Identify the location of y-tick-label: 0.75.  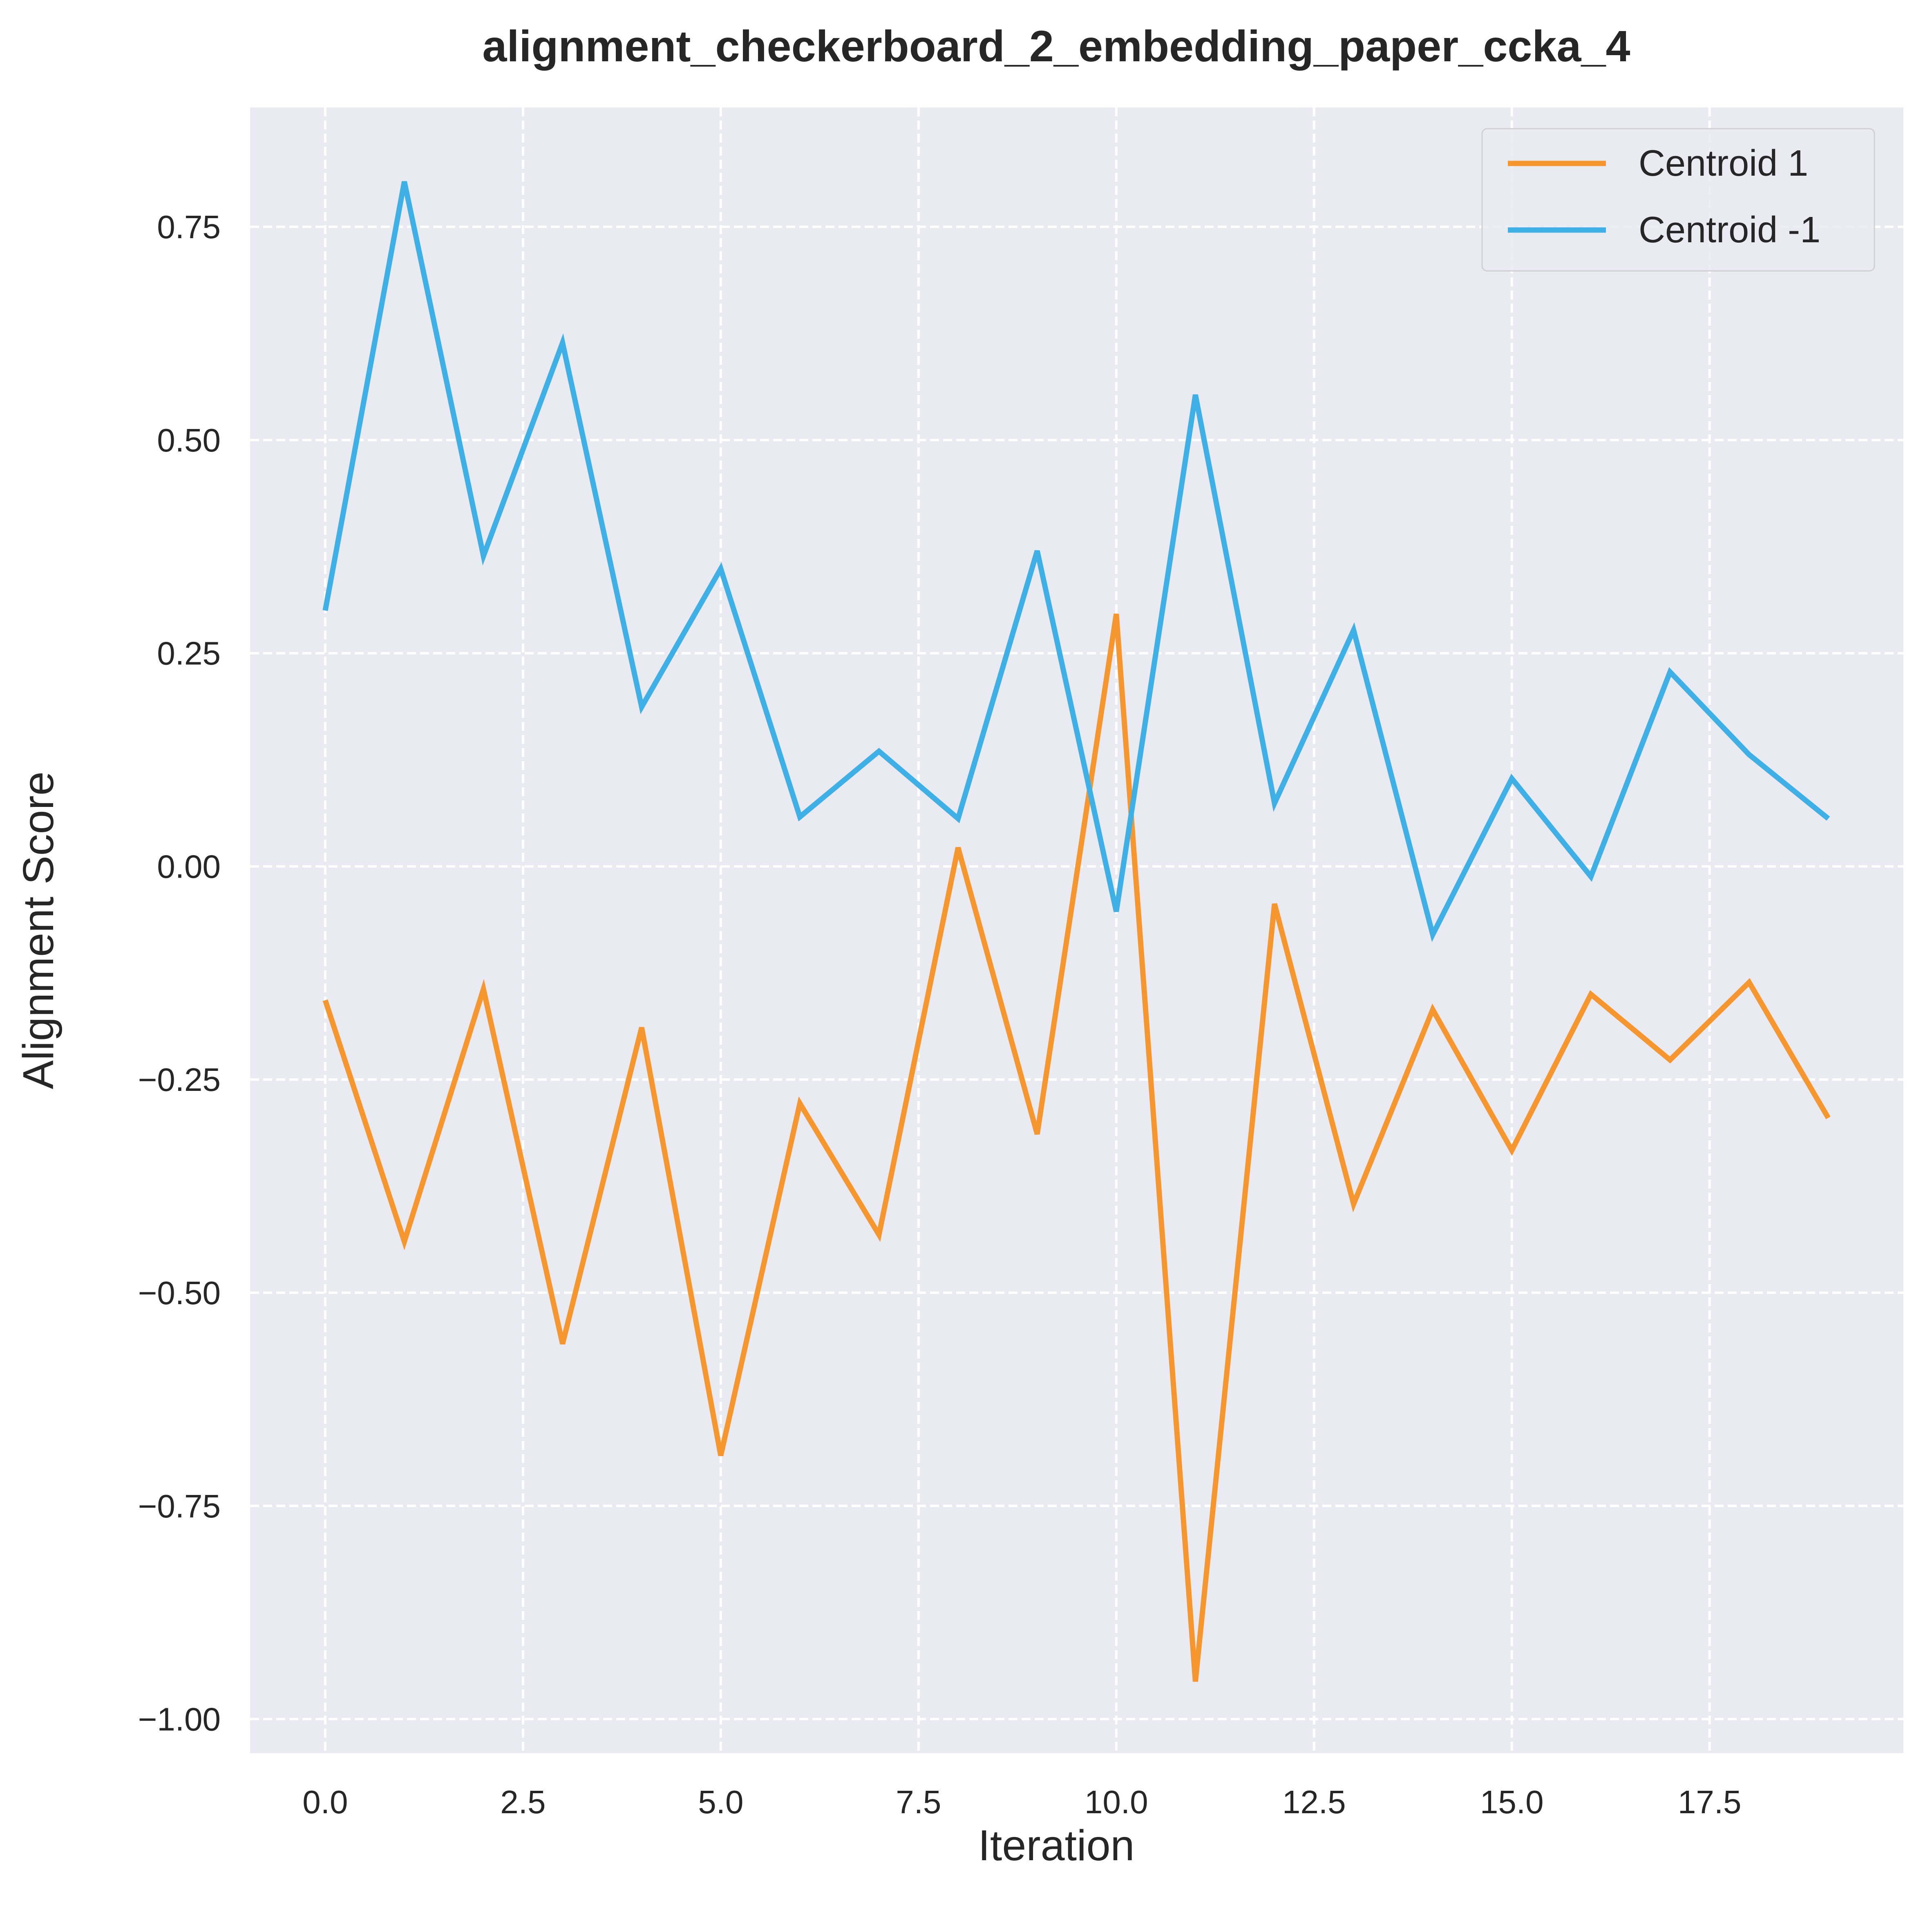
(189, 227).